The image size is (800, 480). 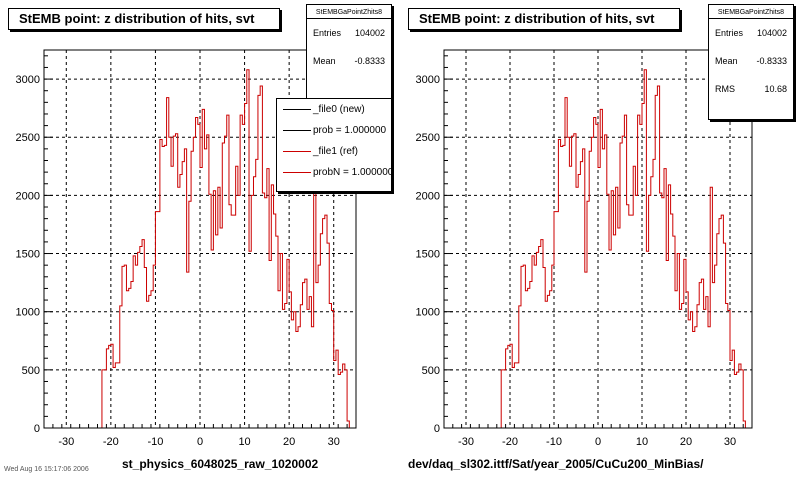 I want to click on left-stats-mean-label: Mean, so click(x=324, y=61).